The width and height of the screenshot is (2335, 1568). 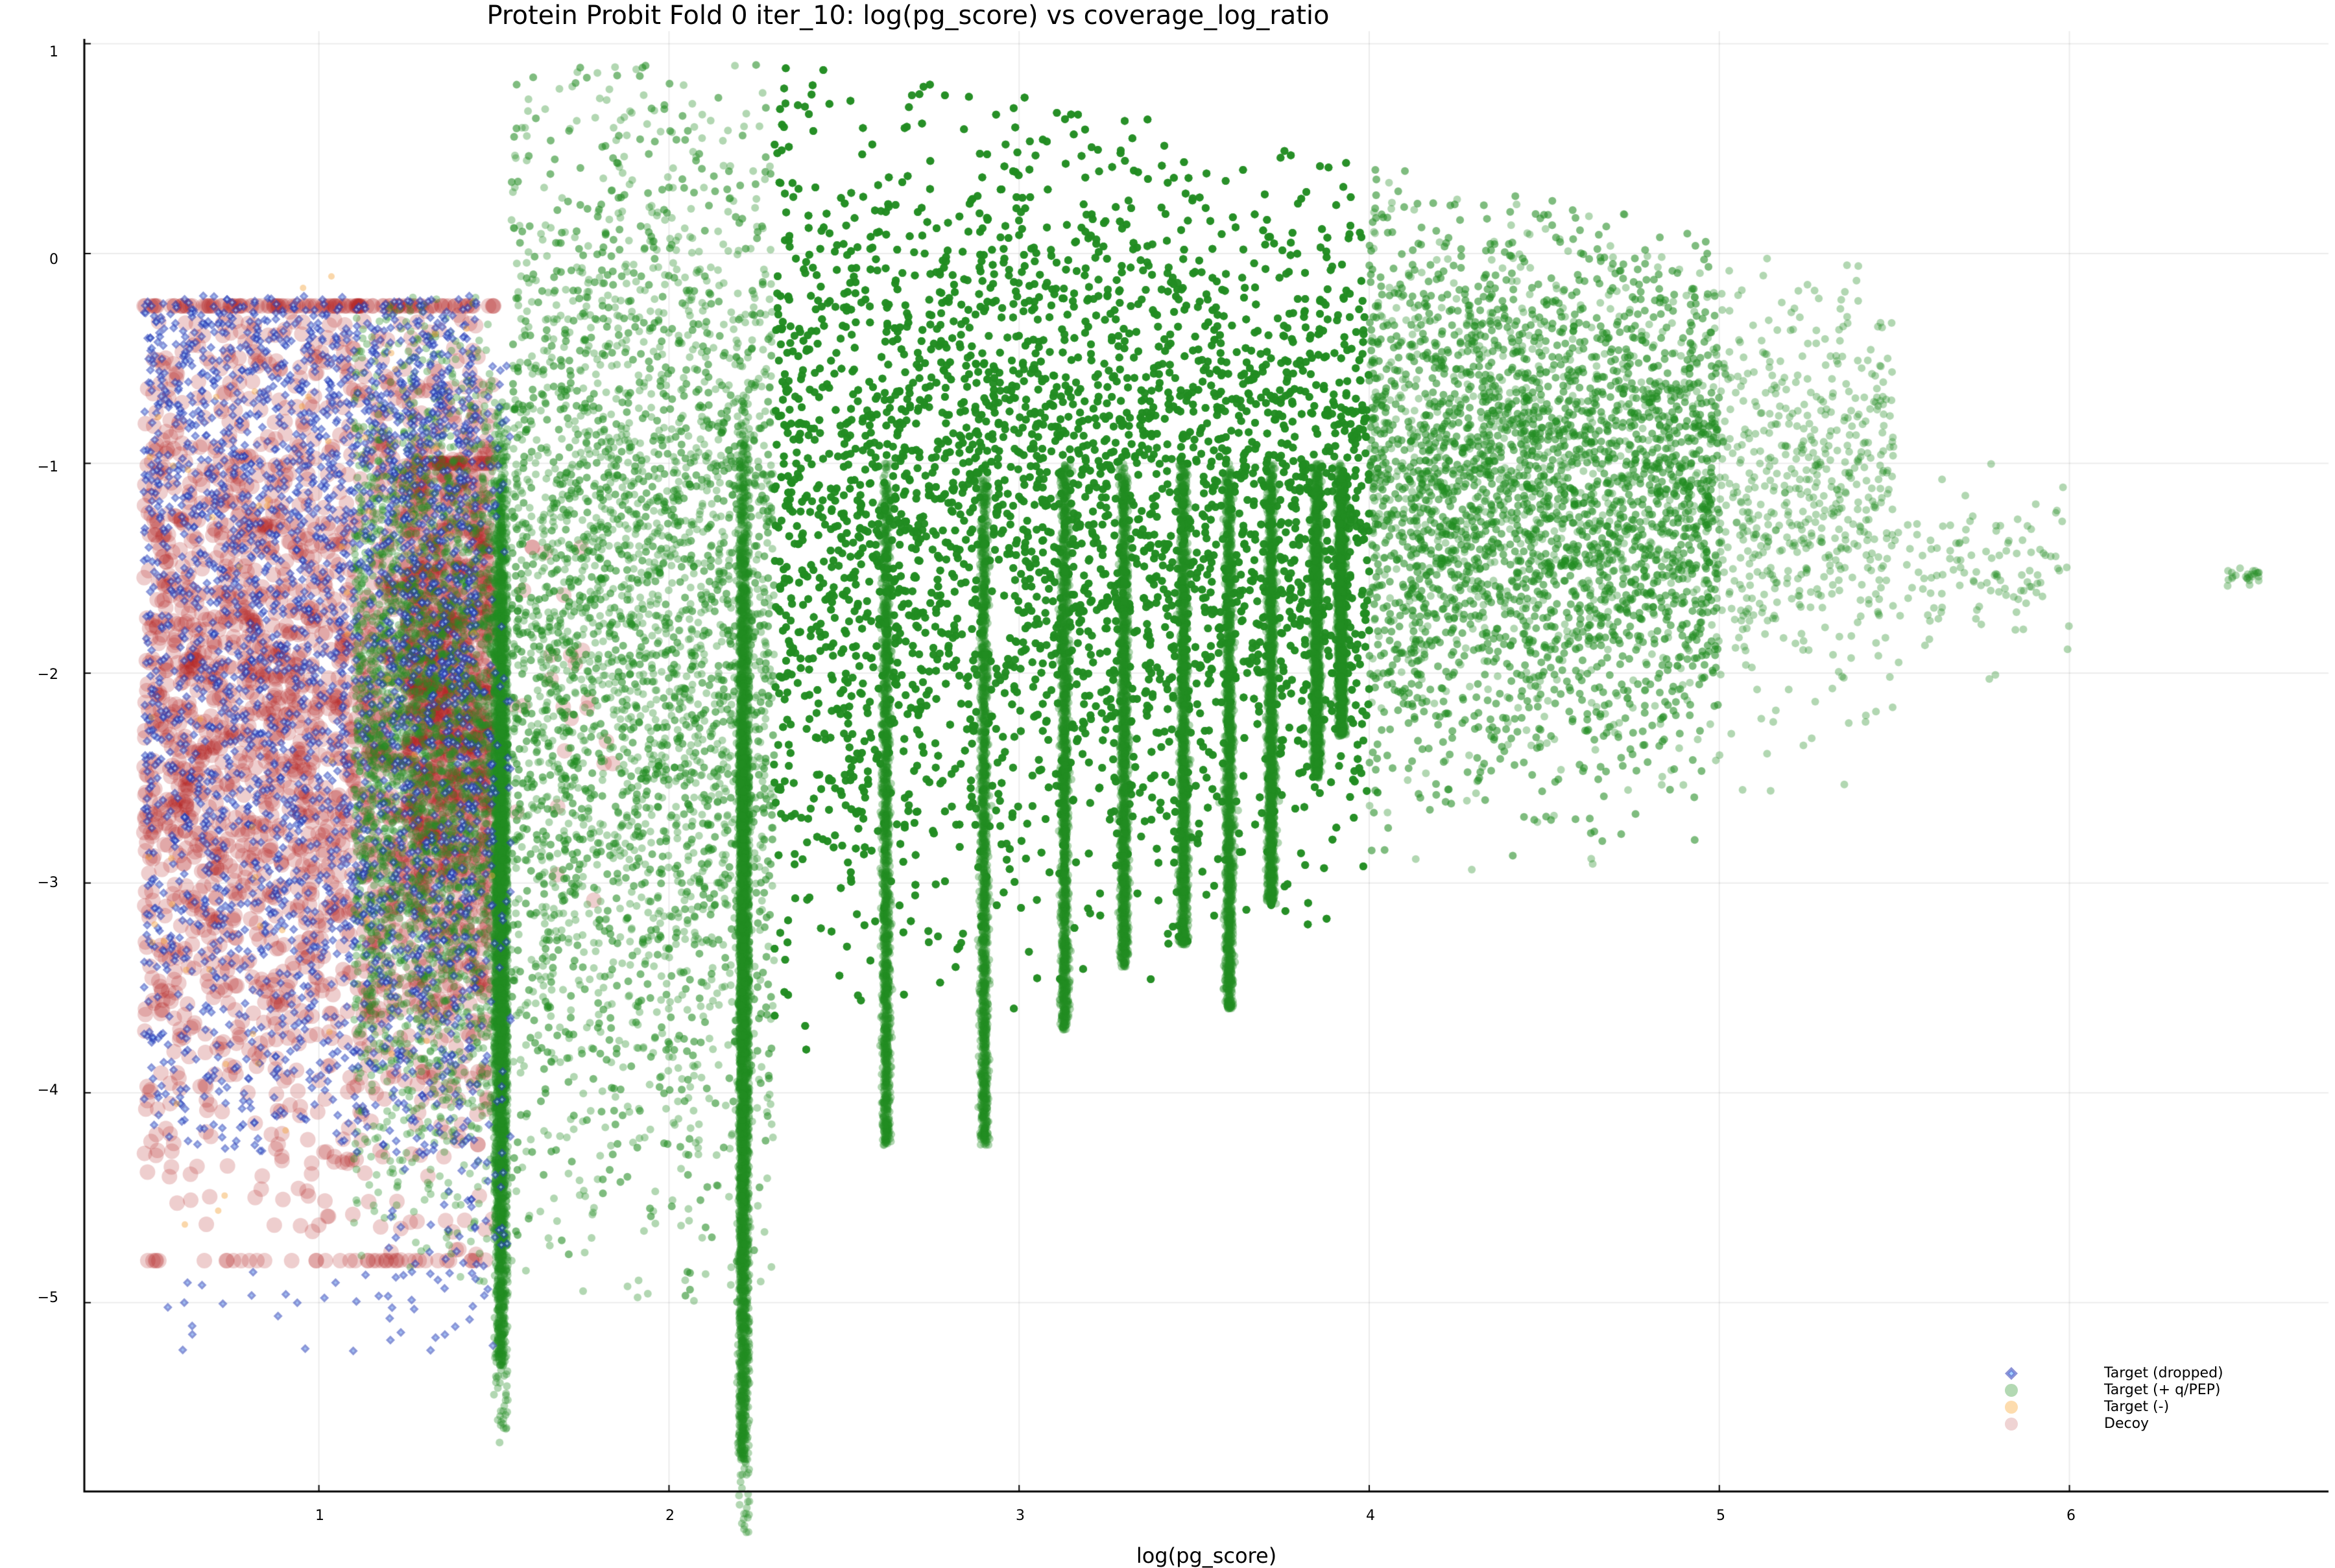 I want to click on legend-item-target-negative: Target (-), so click(x=2153, y=1407).